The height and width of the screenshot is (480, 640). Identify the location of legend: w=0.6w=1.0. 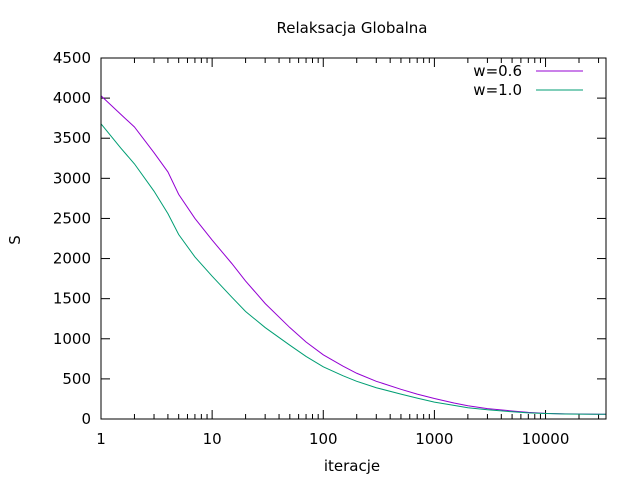
(528, 80).